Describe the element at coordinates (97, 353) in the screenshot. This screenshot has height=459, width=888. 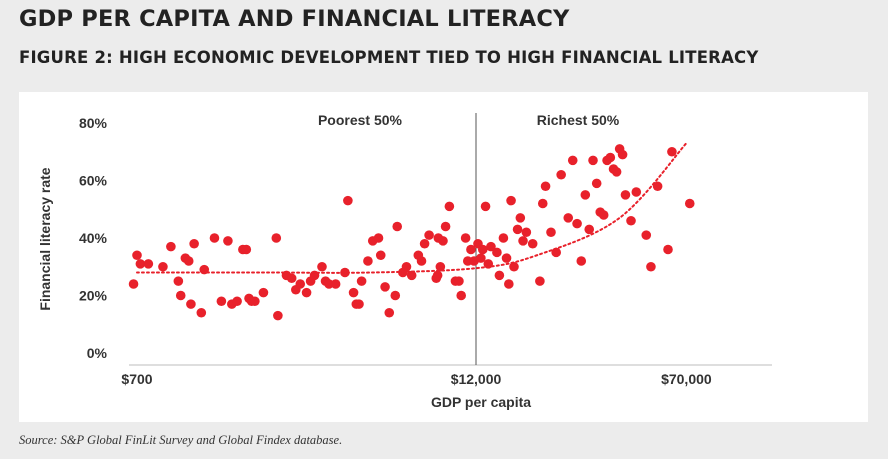
I see `y-tick-label: 0%` at that location.